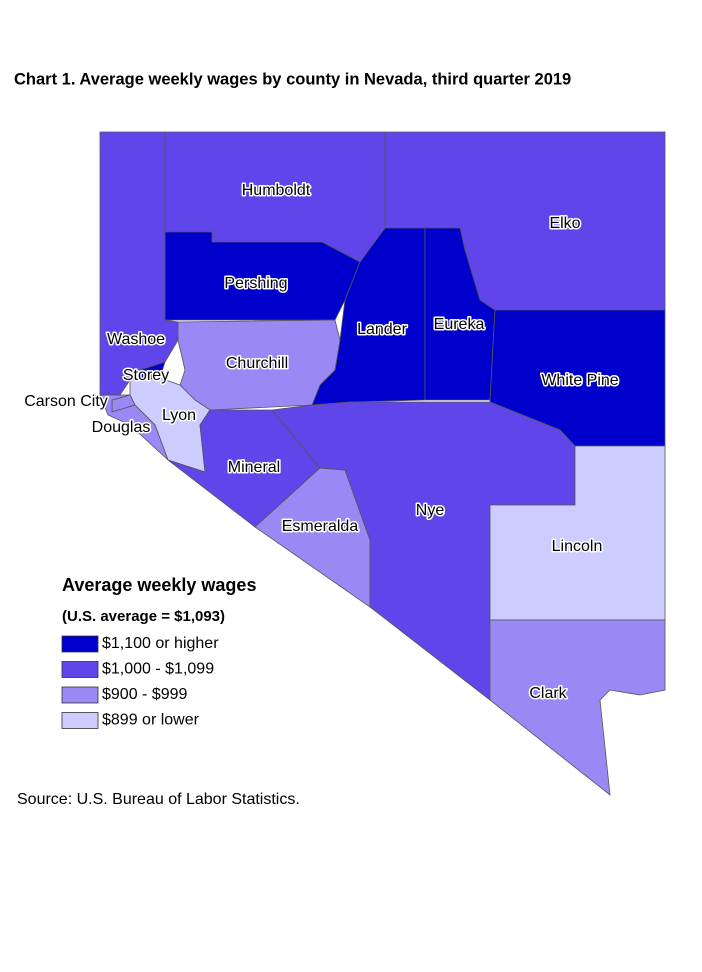 The width and height of the screenshot is (702, 972). What do you see at coordinates (66, 401) in the screenshot?
I see `county-label: Carson City` at bounding box center [66, 401].